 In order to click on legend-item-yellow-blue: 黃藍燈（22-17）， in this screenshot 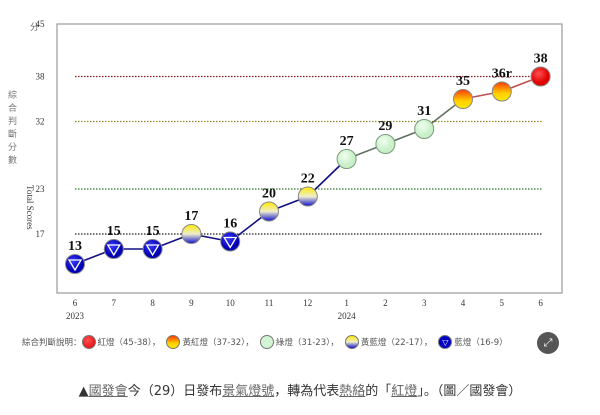, I will do `click(388, 342)`.